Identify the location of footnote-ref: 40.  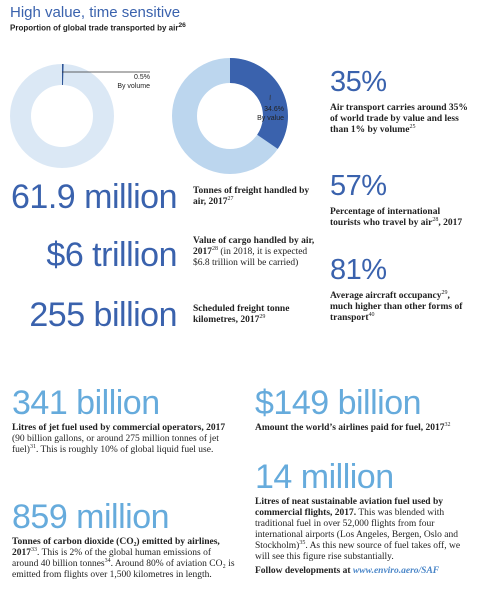
(371, 314).